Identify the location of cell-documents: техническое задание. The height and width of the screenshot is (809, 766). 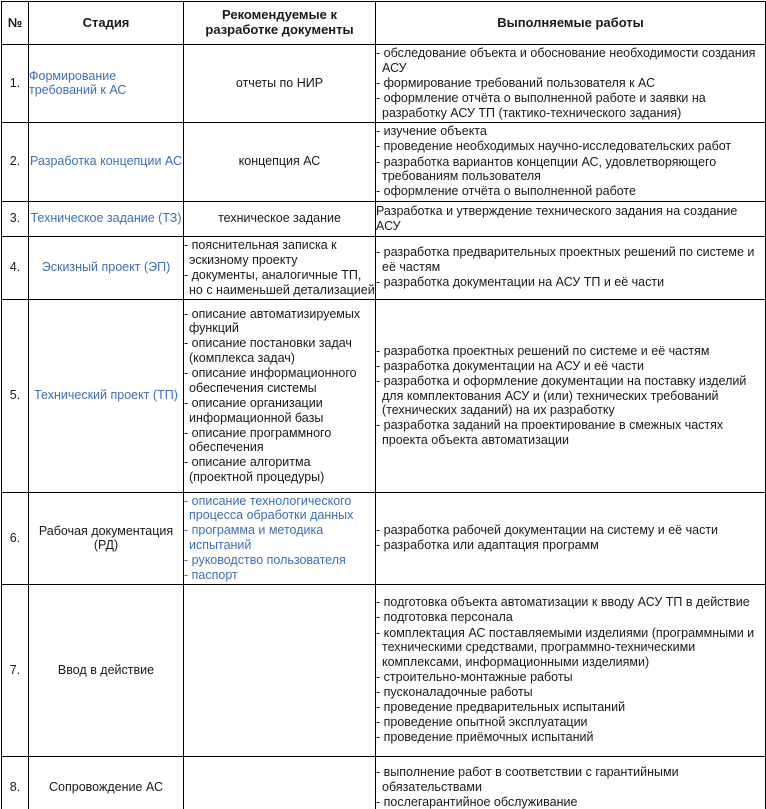
(279, 218).